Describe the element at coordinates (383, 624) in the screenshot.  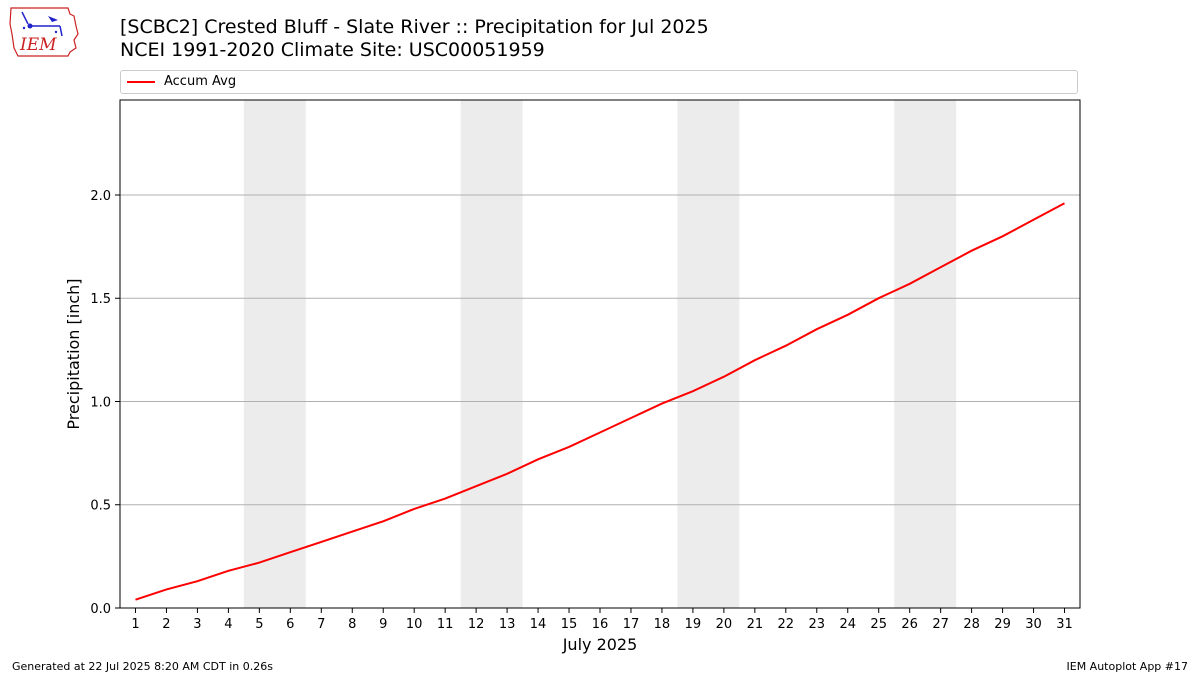
I see `x-tick-label-9: 9` at that location.